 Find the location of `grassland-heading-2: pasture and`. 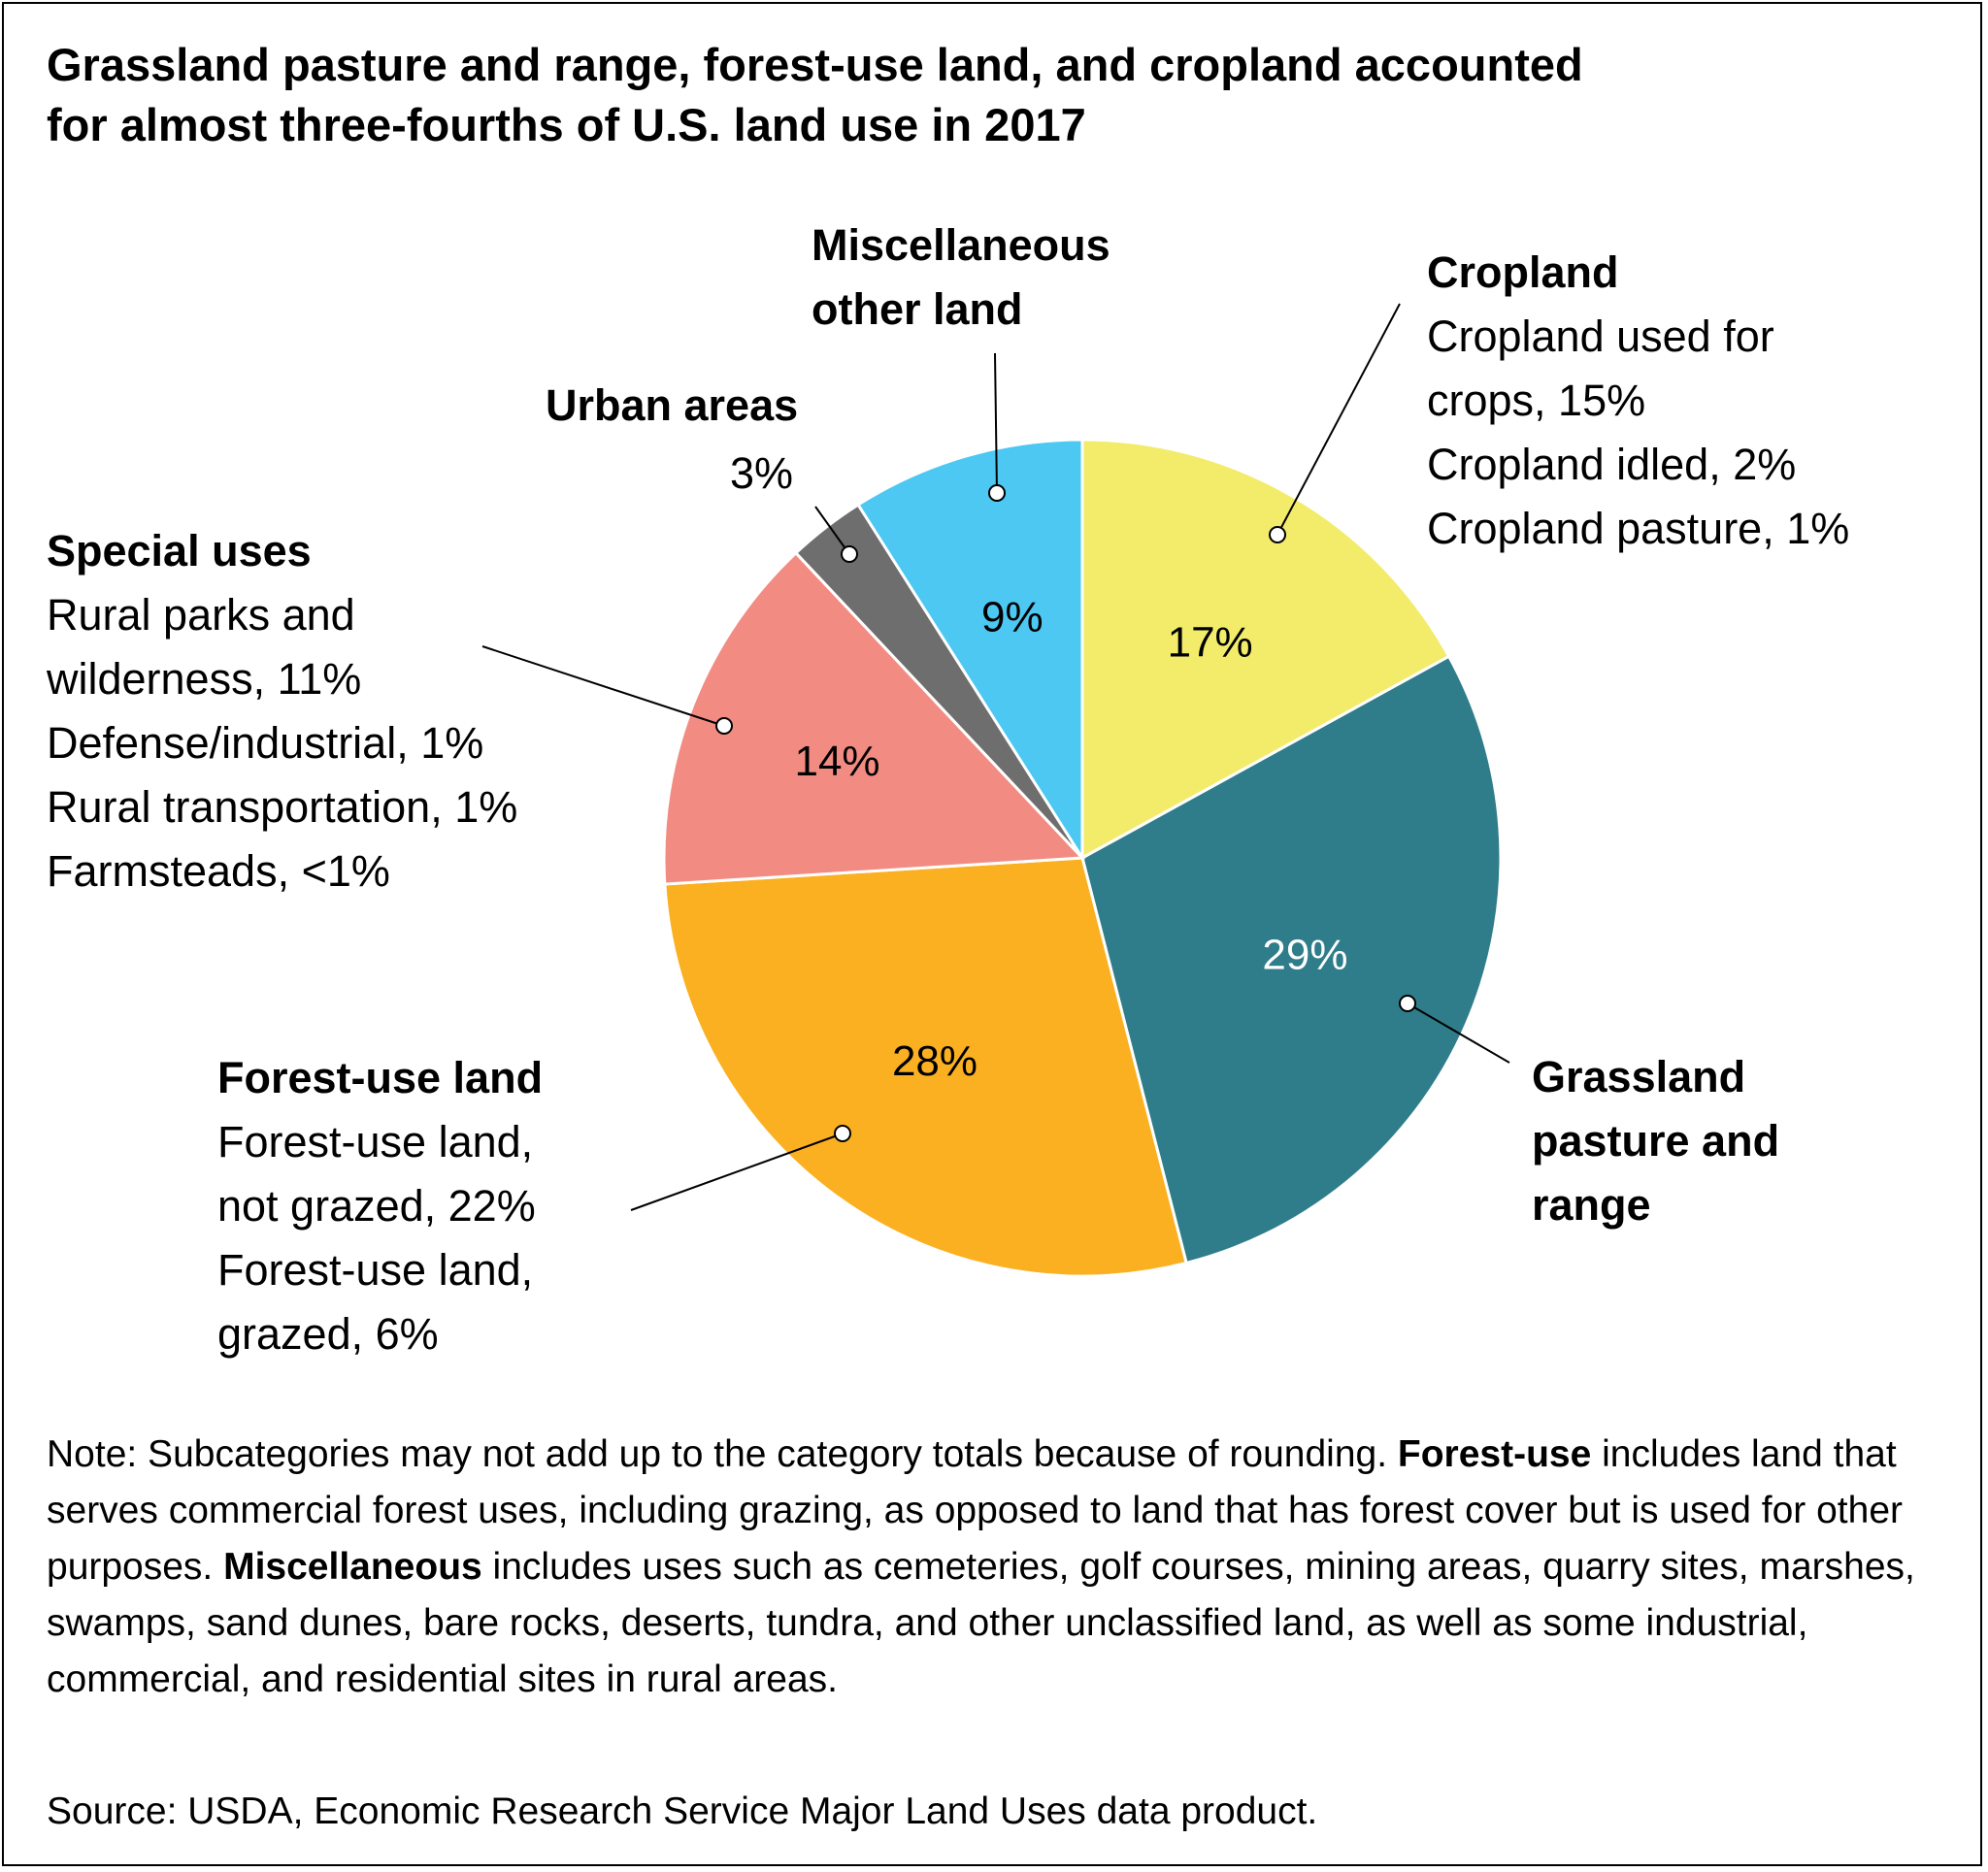

grassland-heading-2: pasture and is located at coordinates (1656, 1141).